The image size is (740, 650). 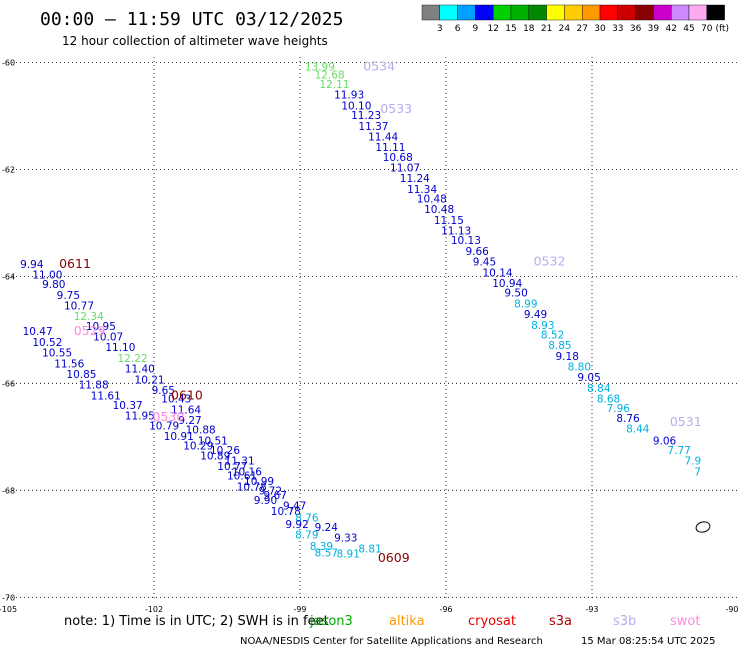 What do you see at coordinates (240, 462) in the screenshot?
I see `wave-height-value: 11.31` at bounding box center [240, 462].